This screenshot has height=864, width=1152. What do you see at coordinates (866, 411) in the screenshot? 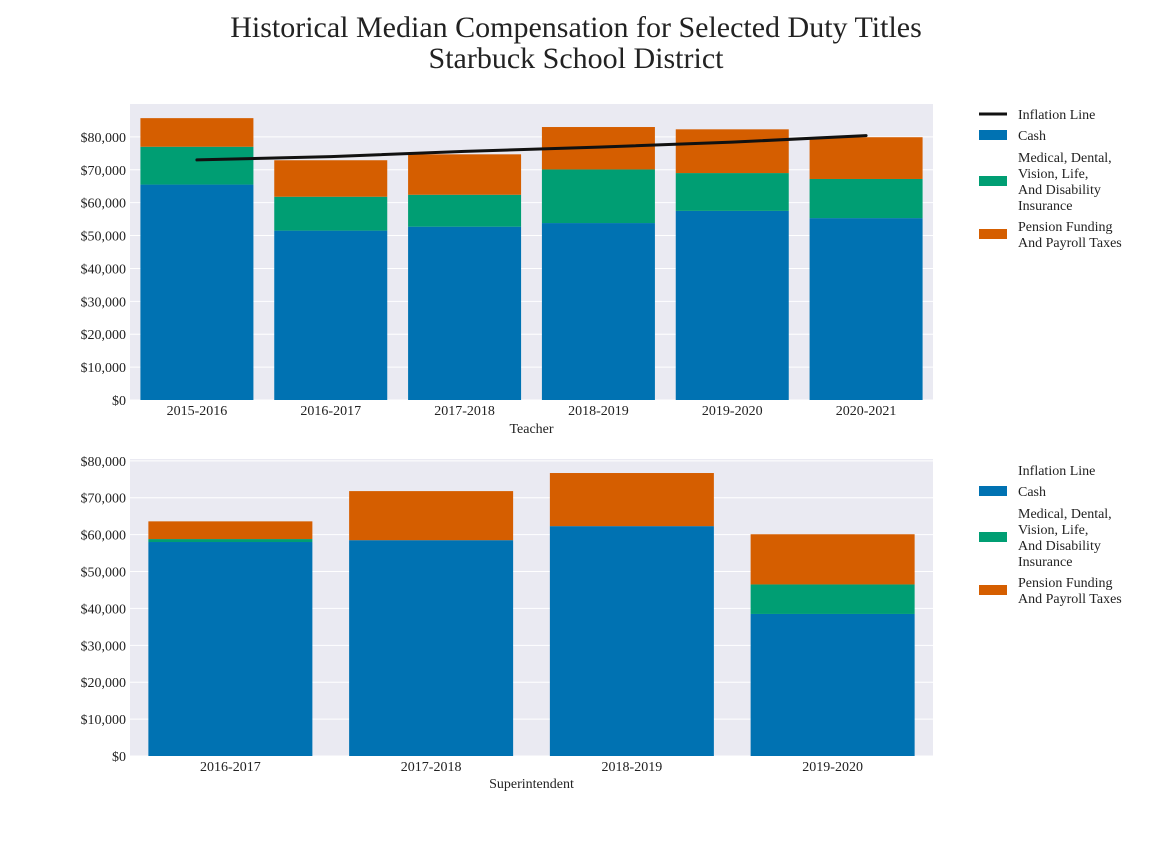
I see `x-tick-label: 2020-2021` at bounding box center [866, 411].